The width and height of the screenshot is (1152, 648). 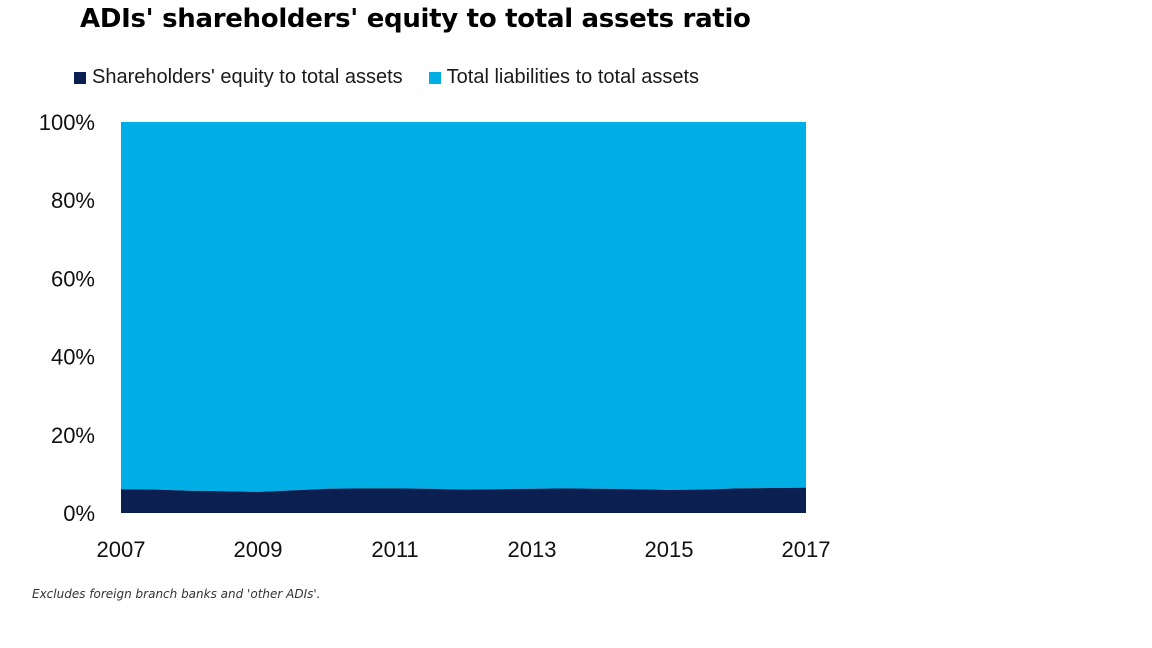 What do you see at coordinates (73, 435) in the screenshot?
I see `y-tick-label: 20%` at bounding box center [73, 435].